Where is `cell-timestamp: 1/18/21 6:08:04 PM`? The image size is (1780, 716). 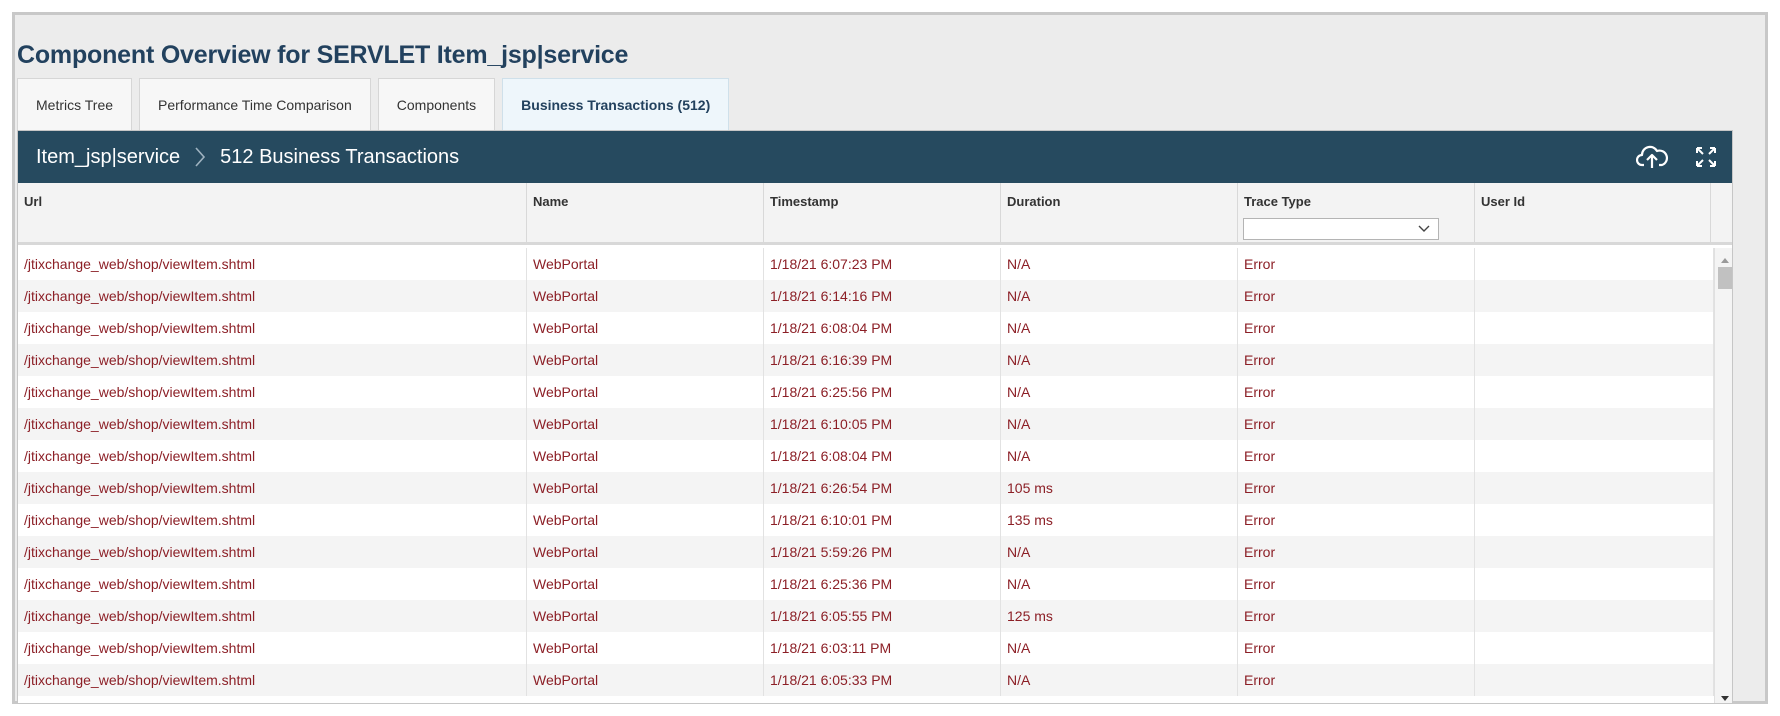
cell-timestamp: 1/18/21 6:08:04 PM is located at coordinates (882, 328).